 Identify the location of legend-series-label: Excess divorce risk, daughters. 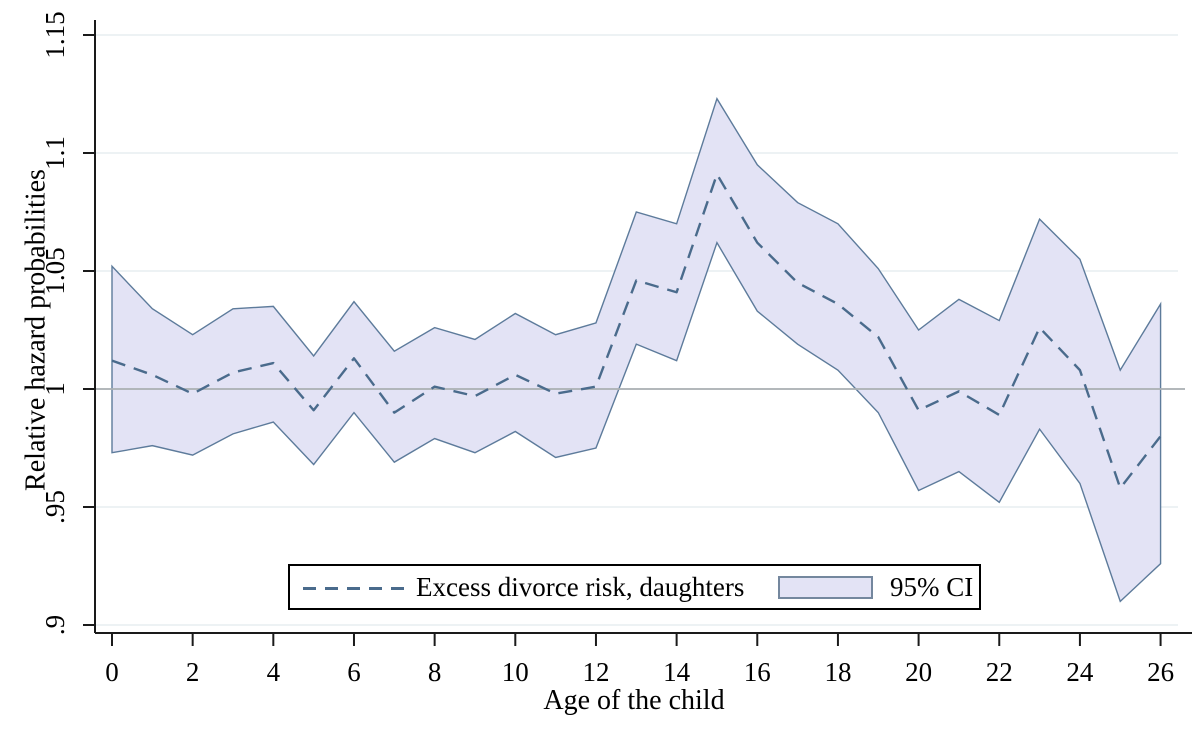
(580, 587).